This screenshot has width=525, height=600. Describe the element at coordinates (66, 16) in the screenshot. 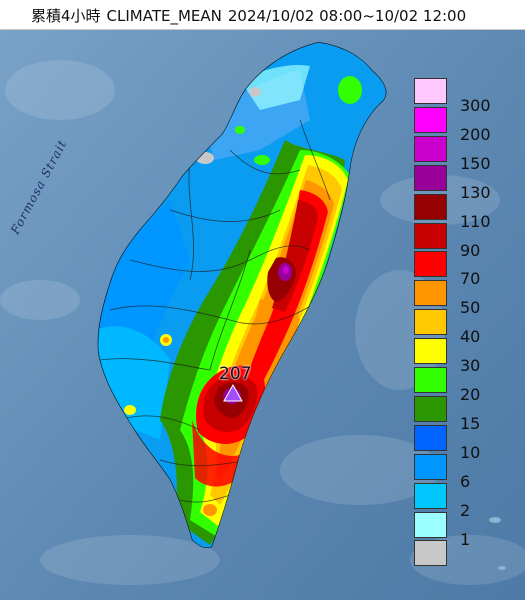

I see `title-prefix: 累積4小時` at that location.